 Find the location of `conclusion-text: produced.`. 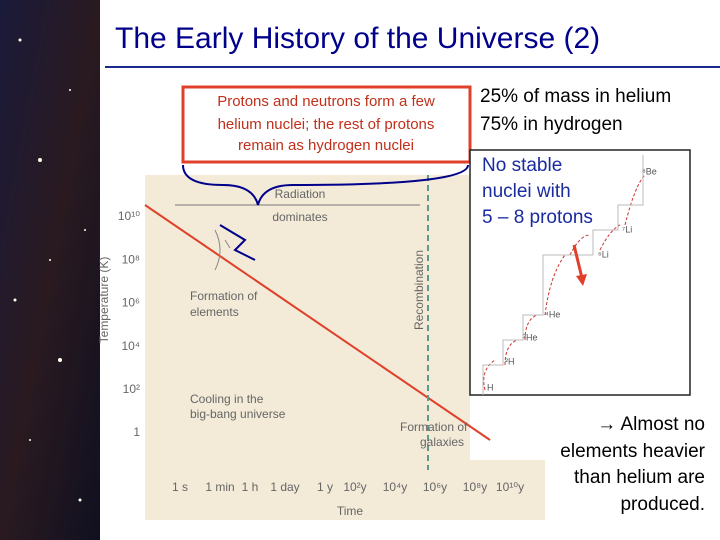

conclusion-text: produced. is located at coordinates (662, 504).